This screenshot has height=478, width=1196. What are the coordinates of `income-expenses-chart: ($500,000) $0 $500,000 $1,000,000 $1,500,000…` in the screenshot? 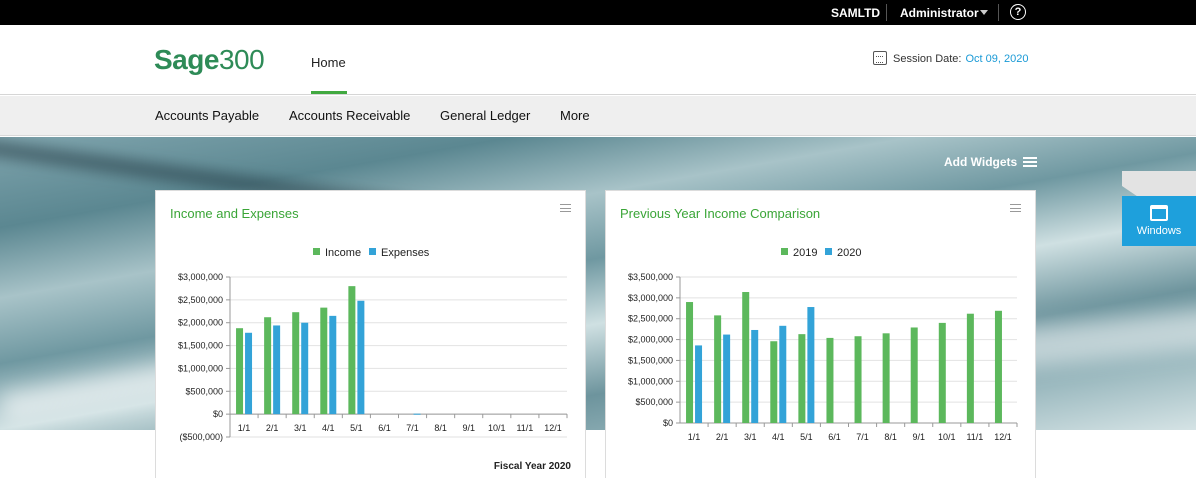 It's located at (373, 344).